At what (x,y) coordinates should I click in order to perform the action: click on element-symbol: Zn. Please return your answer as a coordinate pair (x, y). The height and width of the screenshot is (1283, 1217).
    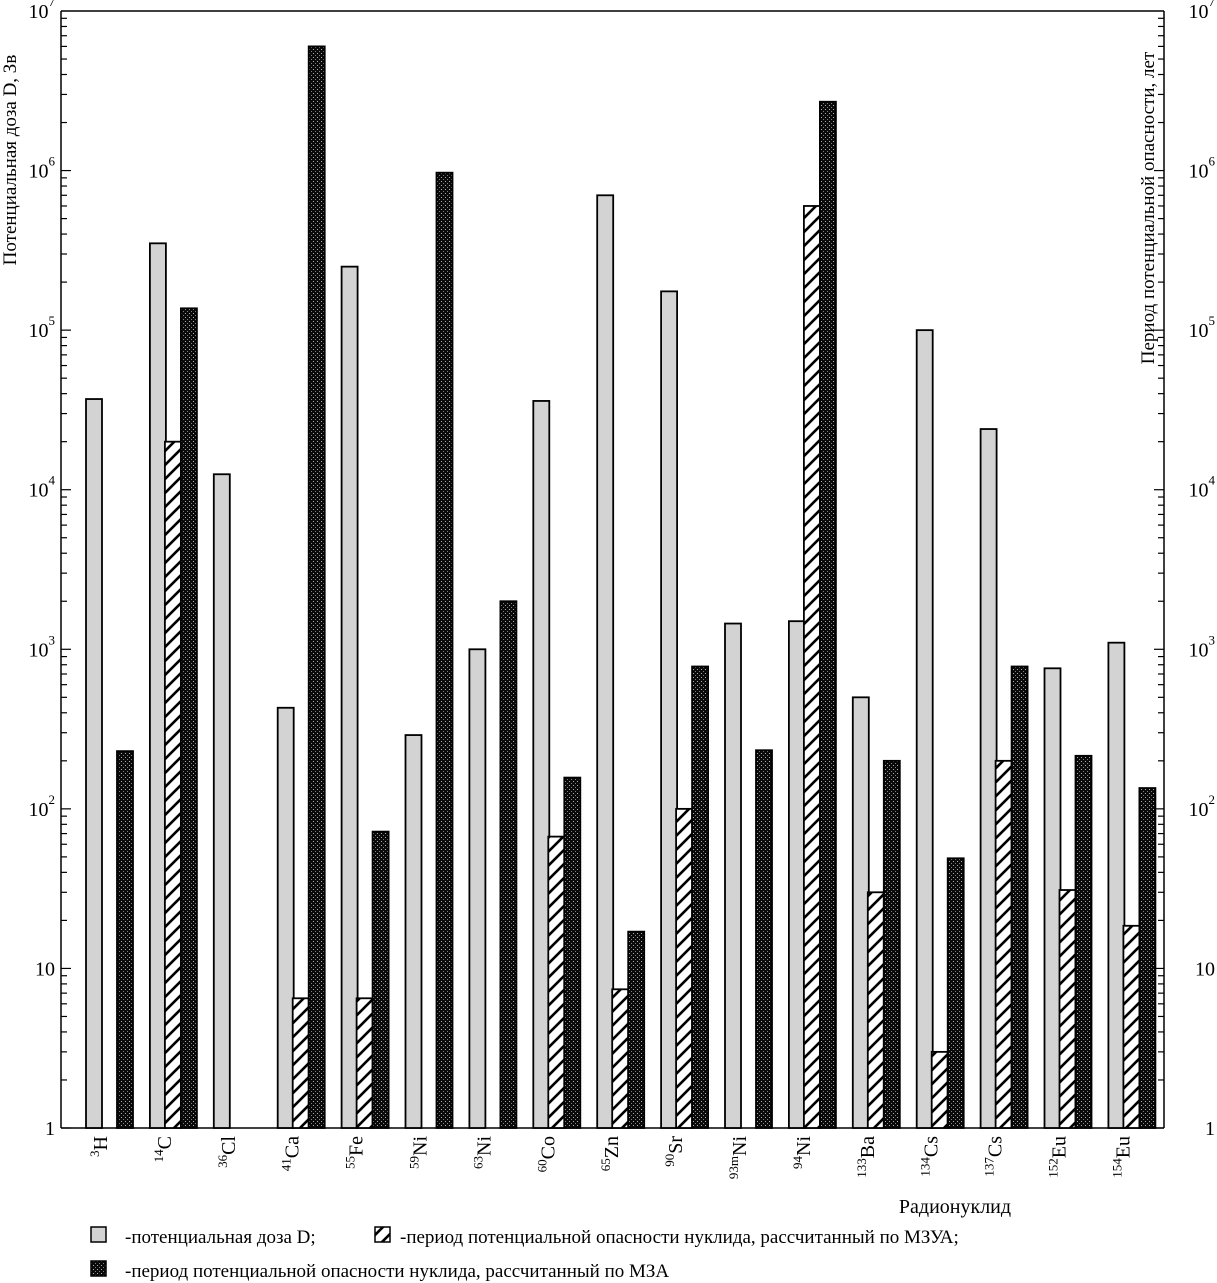
    Looking at the image, I should click on (612, 1147).